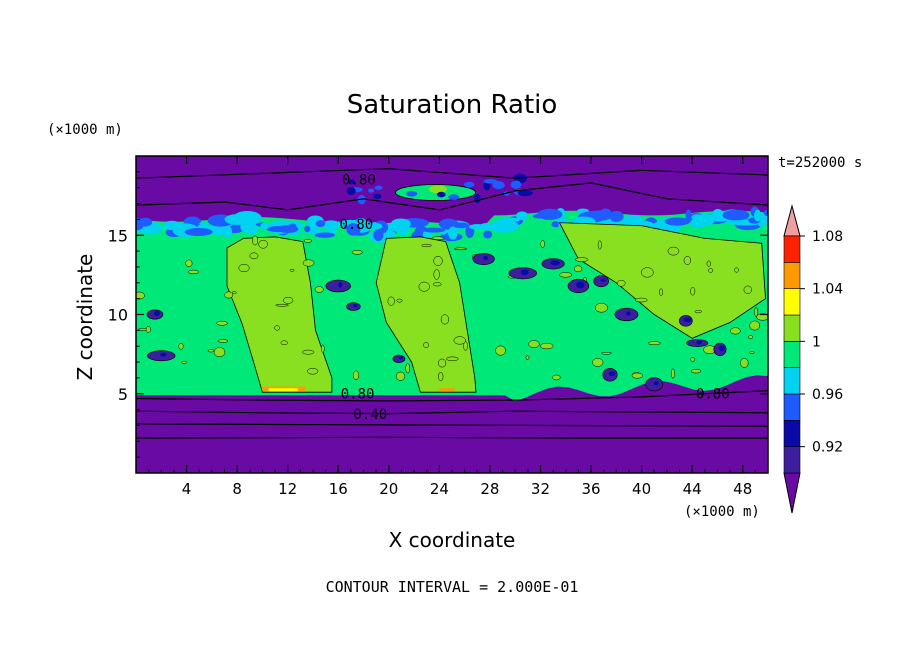  Describe the element at coordinates (399, 358) in the screenshot. I see `dry-pocket` at that location.